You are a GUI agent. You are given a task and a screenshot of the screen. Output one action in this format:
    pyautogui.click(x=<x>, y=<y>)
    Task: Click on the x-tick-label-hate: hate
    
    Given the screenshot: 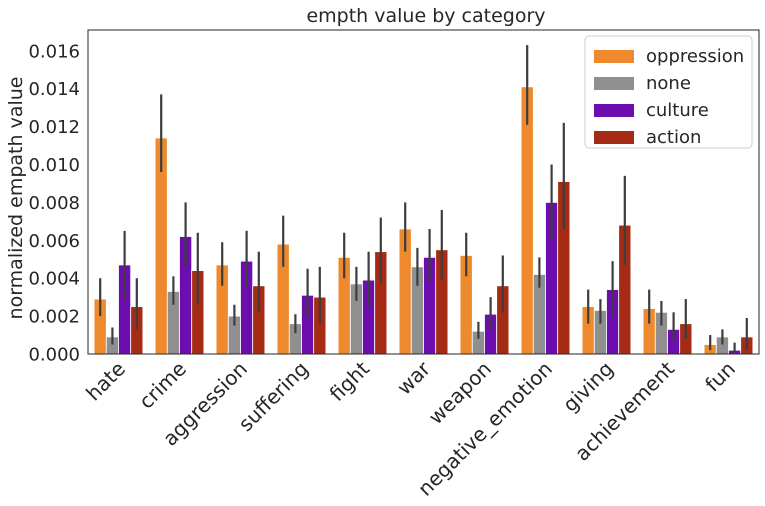 What is the action you would take?
    pyautogui.click(x=105, y=381)
    